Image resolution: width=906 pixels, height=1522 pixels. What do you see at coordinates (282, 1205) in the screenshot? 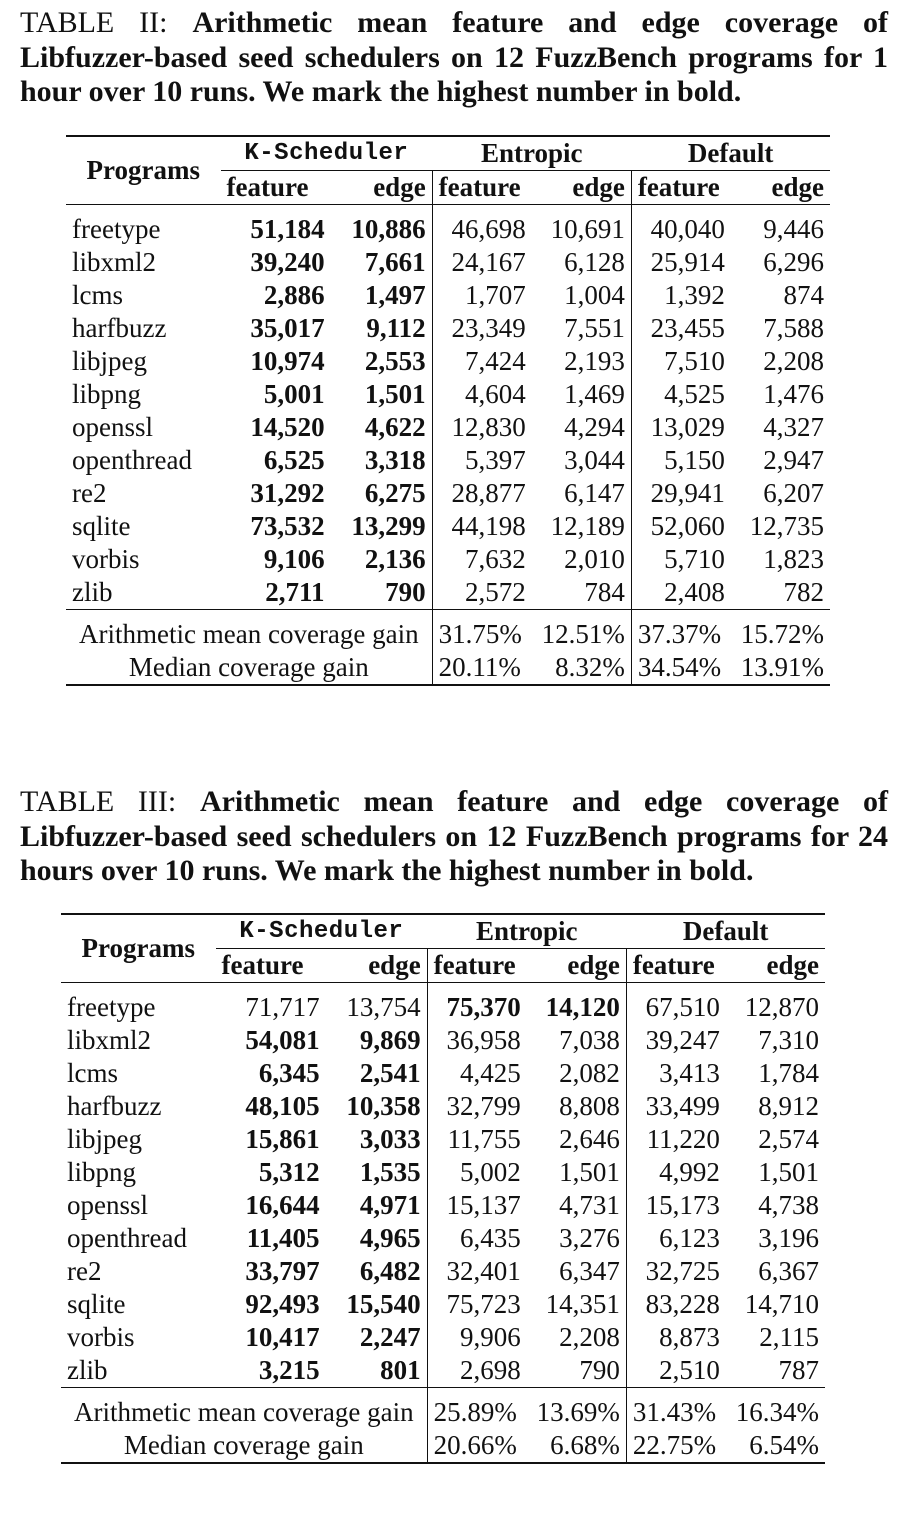
I see `feature-value: 16,644` at bounding box center [282, 1205].